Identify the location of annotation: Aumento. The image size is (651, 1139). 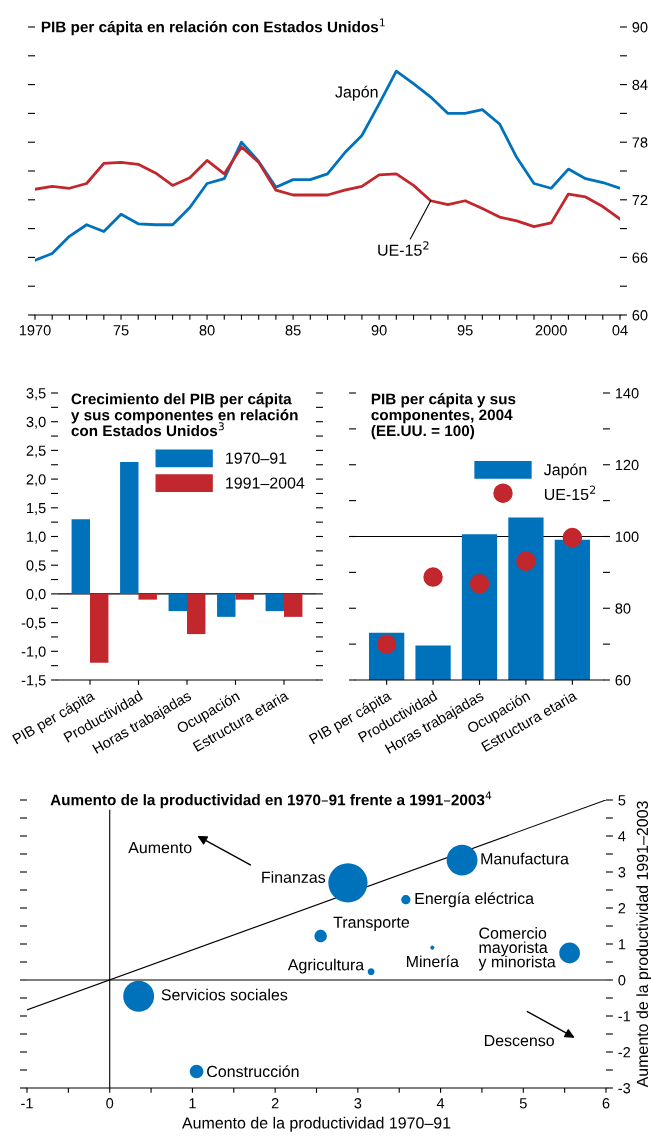
(160, 848).